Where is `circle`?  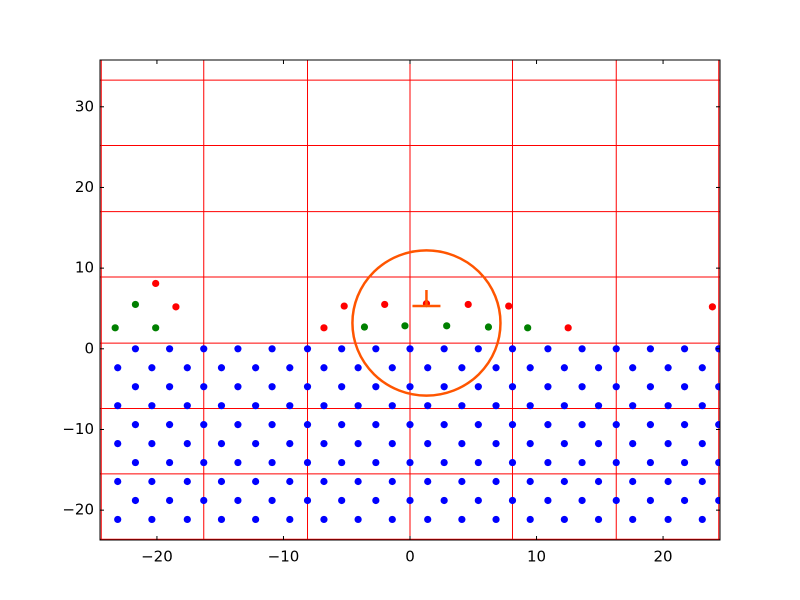 circle is located at coordinates (426, 323).